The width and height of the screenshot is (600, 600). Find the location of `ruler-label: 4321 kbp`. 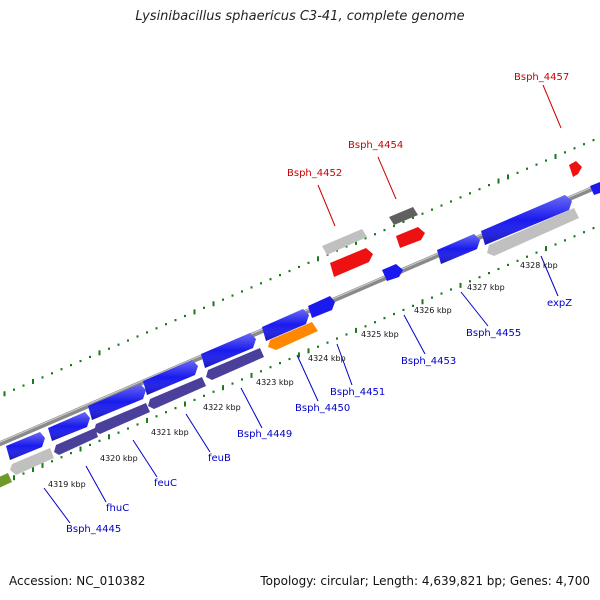

ruler-label: 4321 kbp is located at coordinates (170, 432).